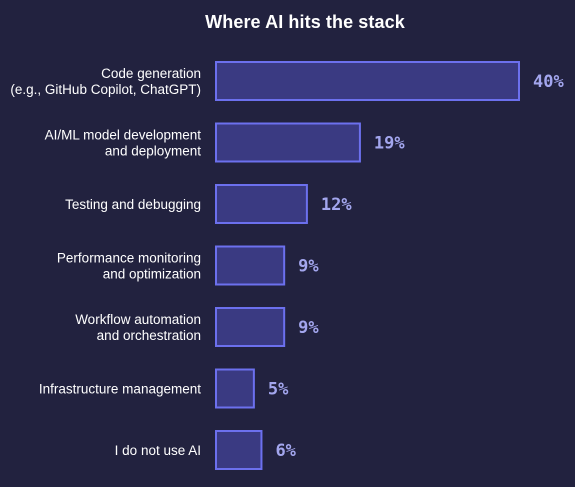  Describe the element at coordinates (120, 389) in the screenshot. I see `category-label-5: Infrastructure management` at that location.